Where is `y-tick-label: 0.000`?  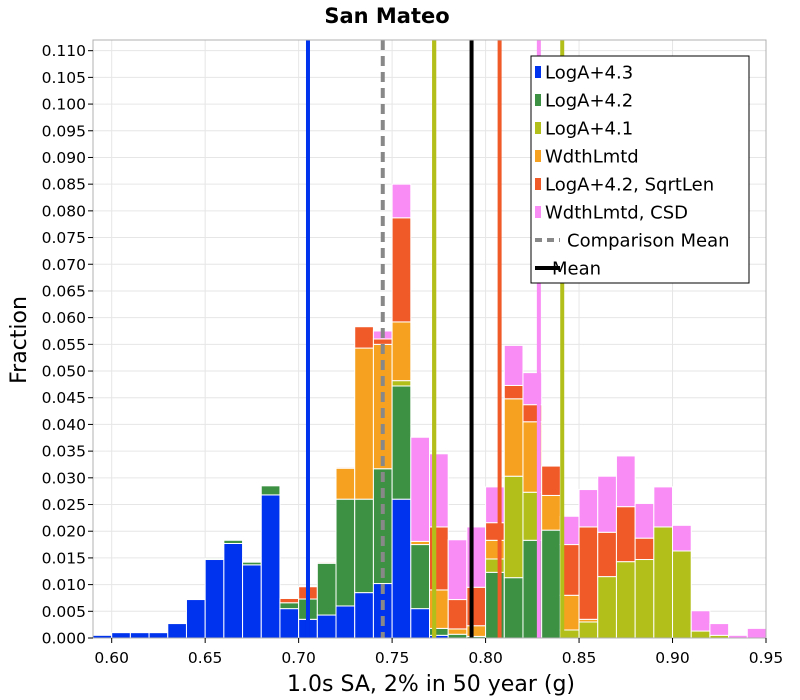
y-tick-label: 0.000 is located at coordinates (64, 639).